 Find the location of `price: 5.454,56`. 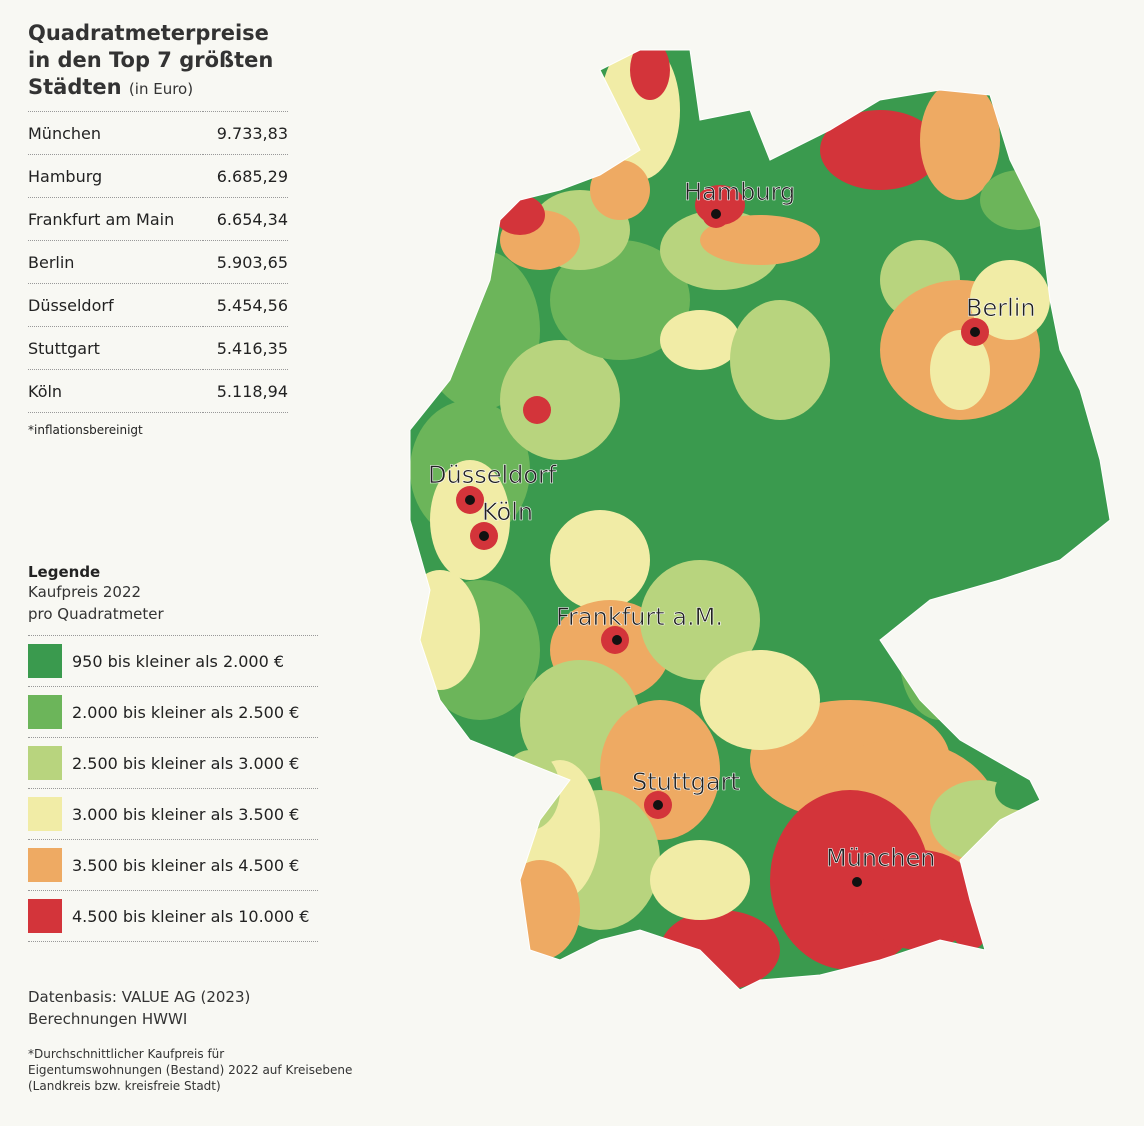

price: 5.454,56 is located at coordinates (245, 305).